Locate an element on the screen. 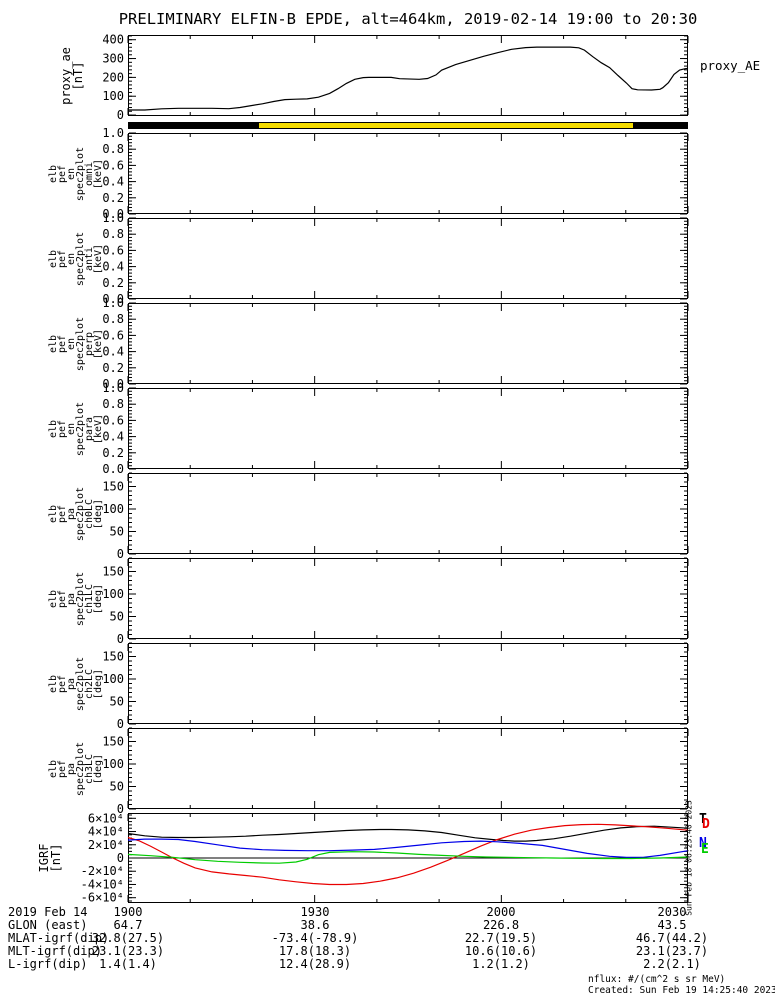 The height and width of the screenshot is (1000, 775). series-T is located at coordinates (408, 833).